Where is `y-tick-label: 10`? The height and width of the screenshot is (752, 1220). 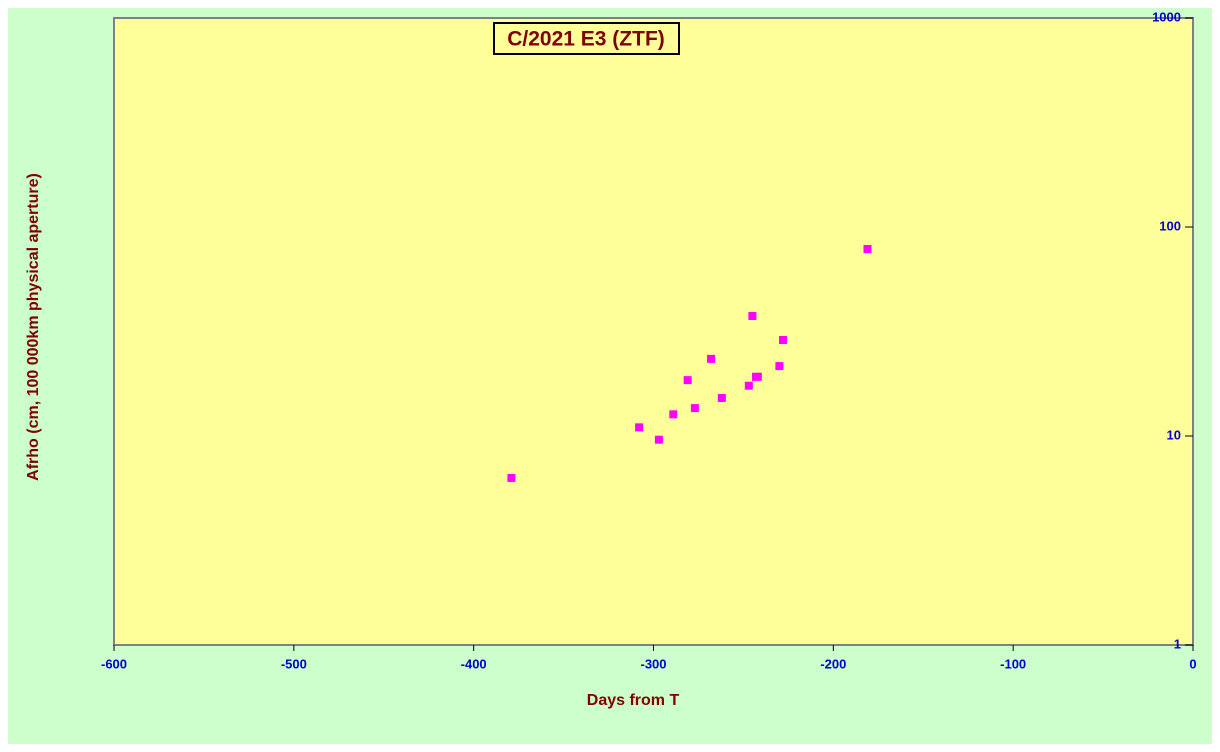
y-tick-label: 10 is located at coordinates (1174, 434).